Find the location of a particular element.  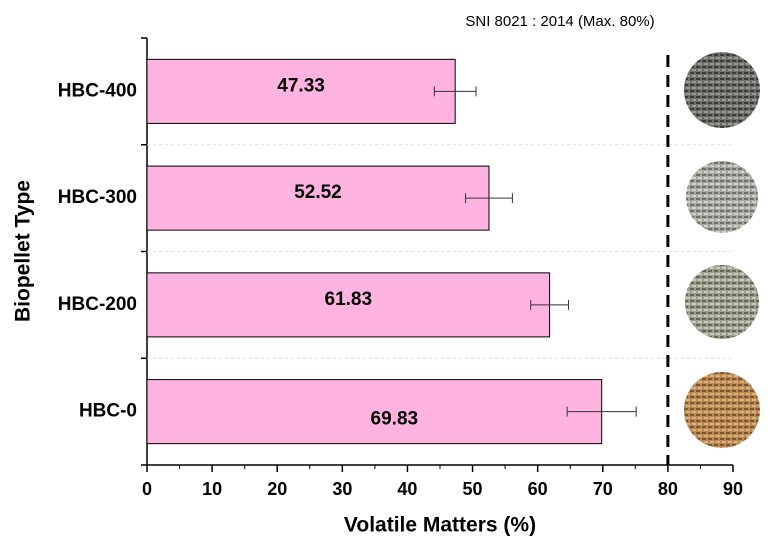

x-tick-label: 40 is located at coordinates (407, 489).